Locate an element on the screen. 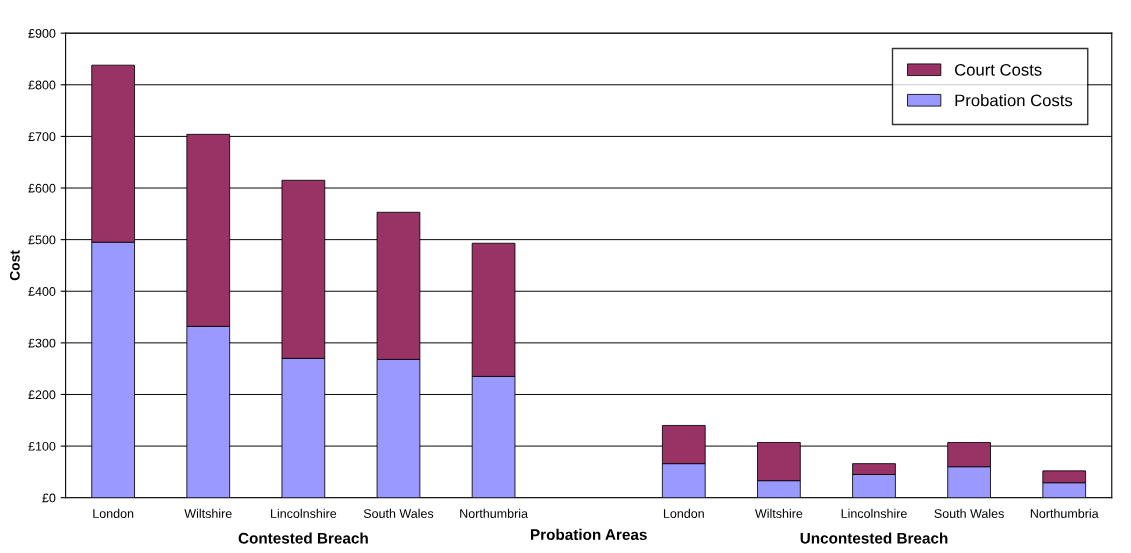 The image size is (1131, 553). legend-label: Court Costs is located at coordinates (998, 69).